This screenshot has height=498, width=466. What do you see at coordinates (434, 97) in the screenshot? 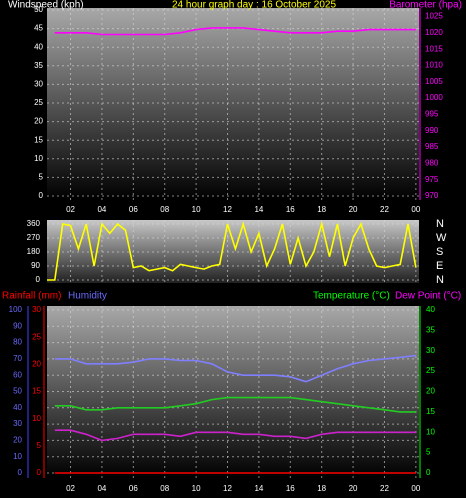
I see `y-tick-label: 1000` at bounding box center [434, 97].